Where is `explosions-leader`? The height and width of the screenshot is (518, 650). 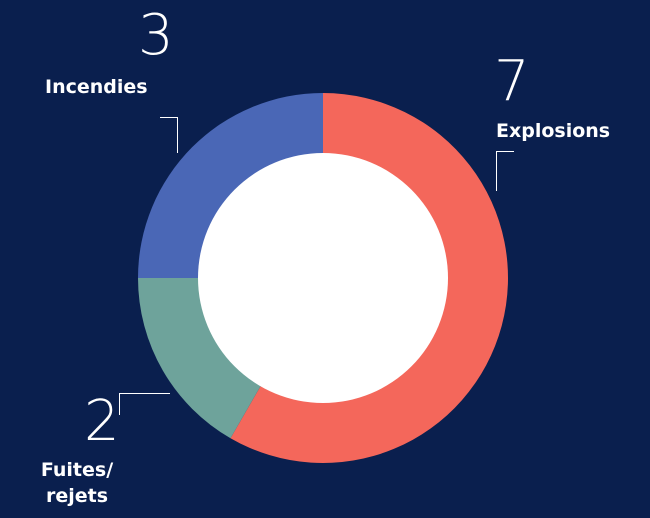
explosions-leader is located at coordinates (505, 171).